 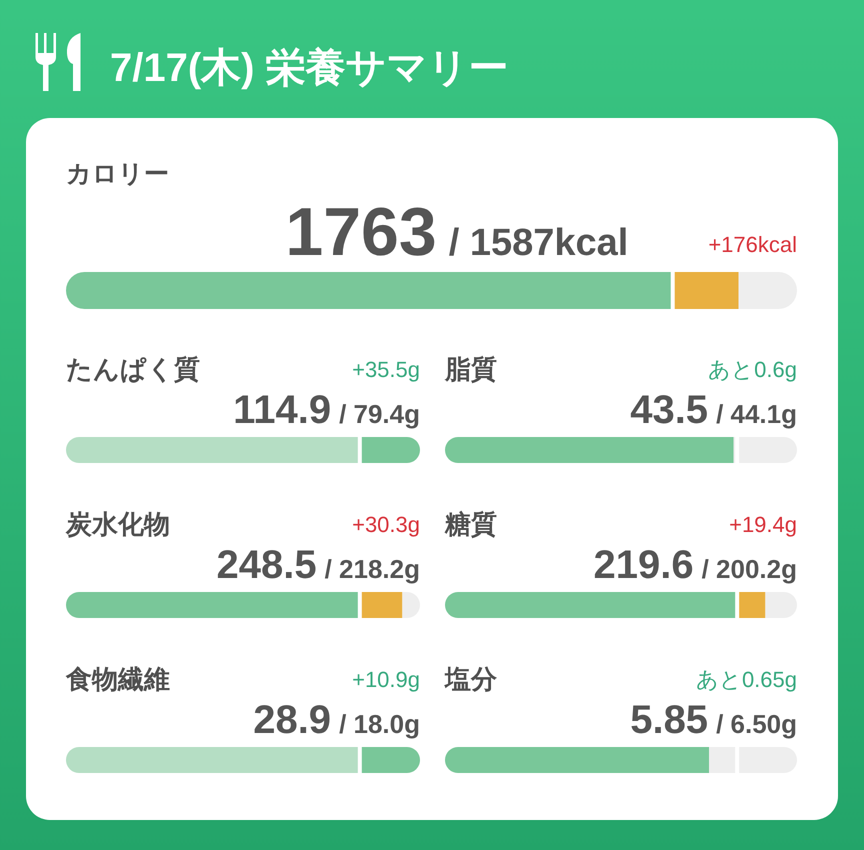 I want to click on annotation: あと0.65g, so click(x=746, y=679).